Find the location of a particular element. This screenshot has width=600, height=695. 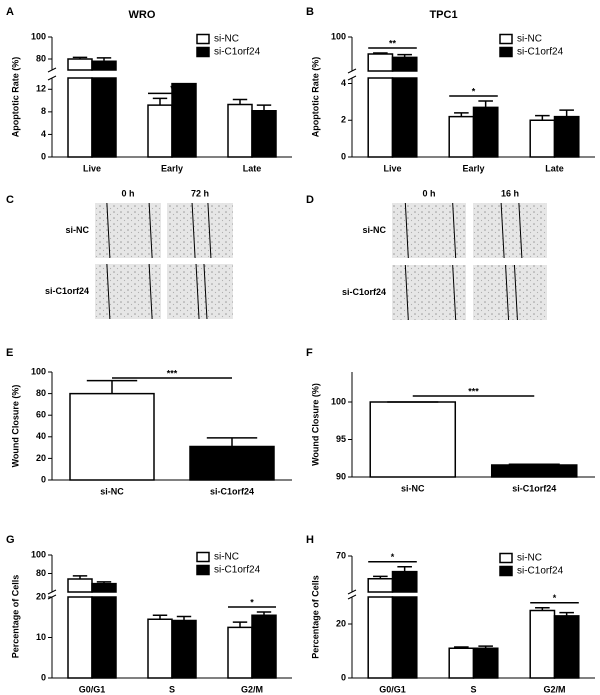

chart-title: TPC1 is located at coordinates (443, 15).